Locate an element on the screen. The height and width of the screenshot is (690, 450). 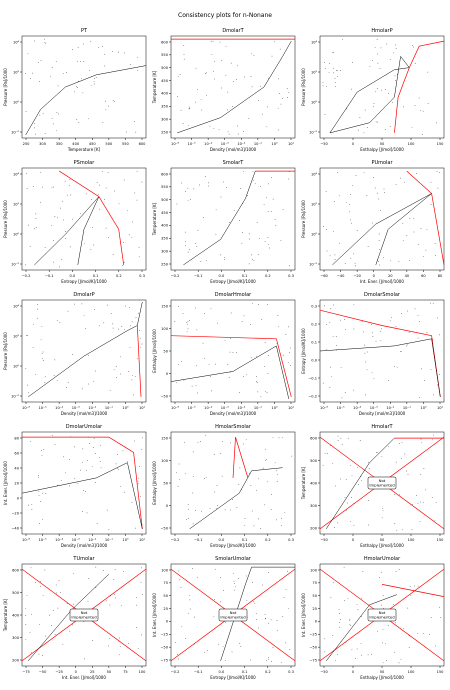
saturation-curve is located at coordinates (380, 353).